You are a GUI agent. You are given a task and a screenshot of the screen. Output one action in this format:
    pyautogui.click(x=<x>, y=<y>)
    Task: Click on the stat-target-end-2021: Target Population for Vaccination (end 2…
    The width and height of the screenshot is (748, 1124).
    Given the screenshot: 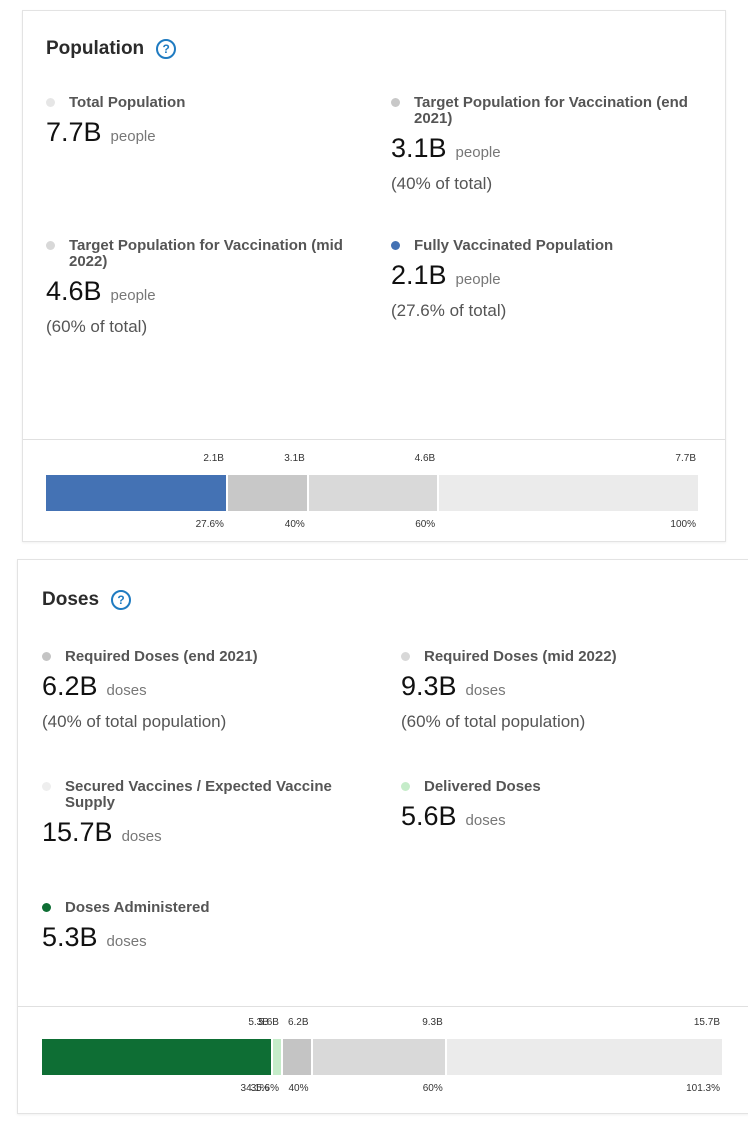 What is the action you would take?
    pyautogui.click(x=539, y=143)
    